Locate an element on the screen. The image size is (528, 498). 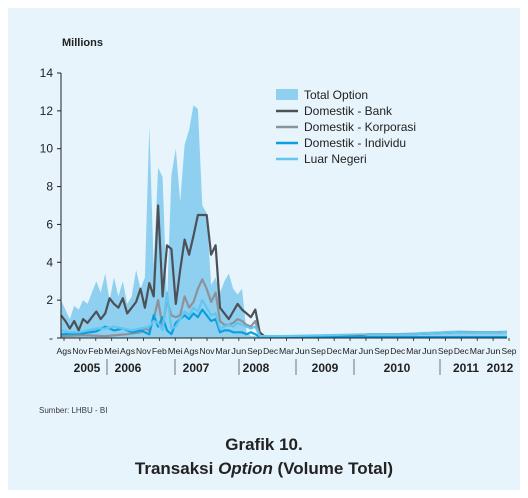
legend-label: Domestik - Bank is located at coordinates (348, 111).